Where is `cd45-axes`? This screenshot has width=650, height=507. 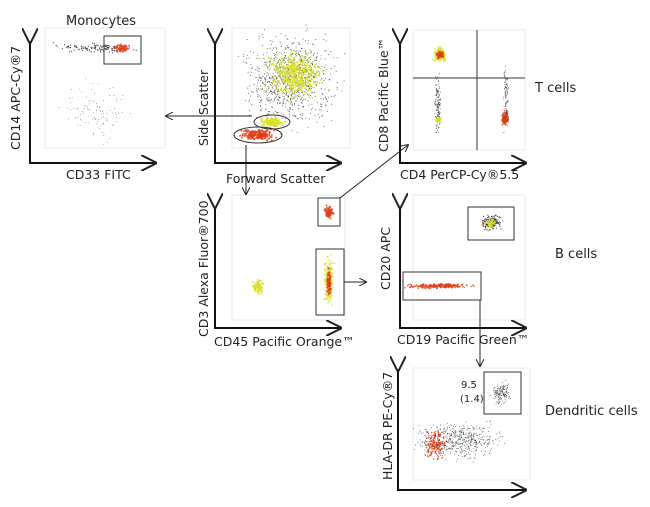 cd45-axes is located at coordinates (277, 267).